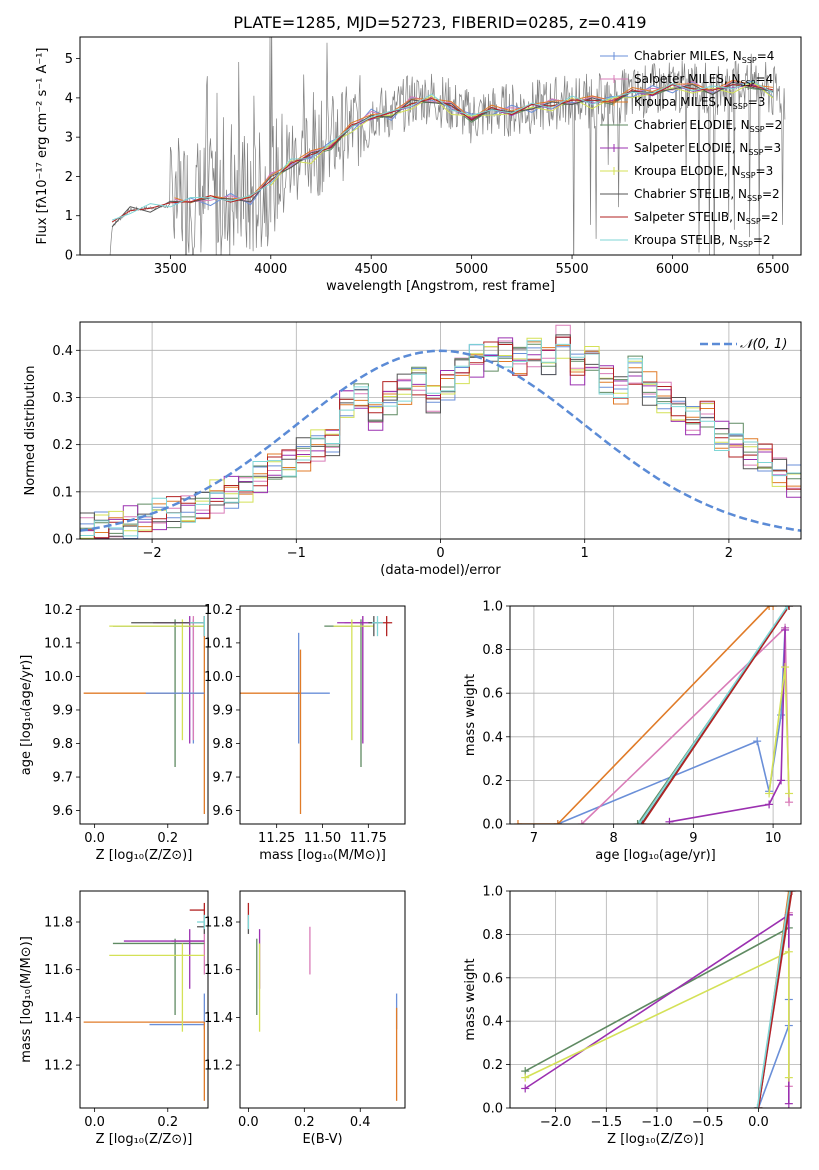 This screenshot has width=819, height=1170. Describe the element at coordinates (440, 570) in the screenshot. I see `x-axis-label: (data-model)/error` at that location.